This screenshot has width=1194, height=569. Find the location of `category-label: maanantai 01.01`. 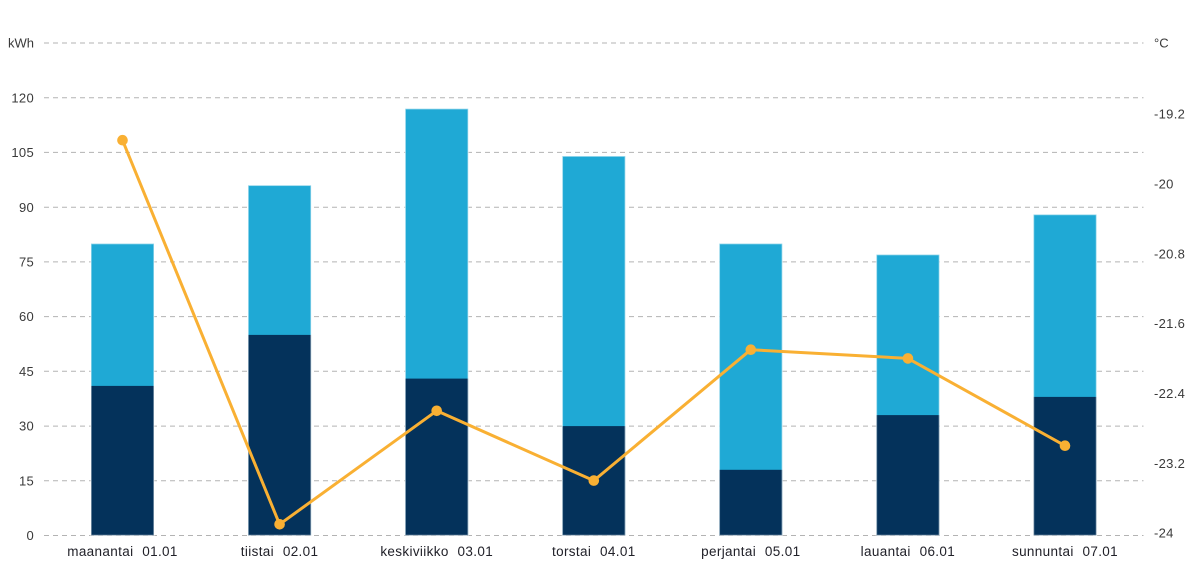

category-label: maanantai 01.01 is located at coordinates (122, 551).